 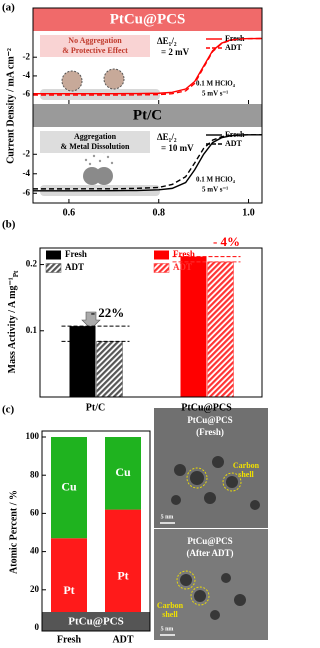 I want to click on subplot-title: PtCu@PCS, so click(x=148, y=19).